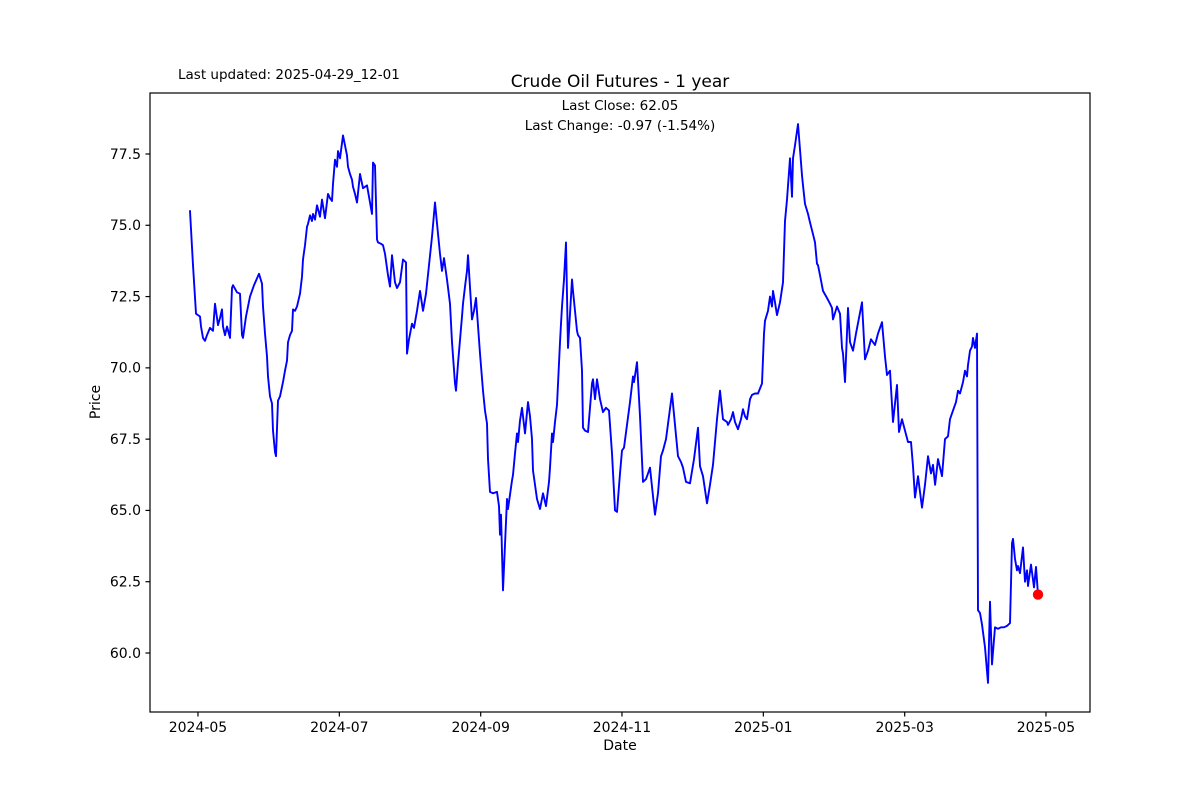 This screenshot has width=1200, height=800. What do you see at coordinates (620, 82) in the screenshot?
I see `chart-title: Crude Oil Futures - 1 year` at bounding box center [620, 82].